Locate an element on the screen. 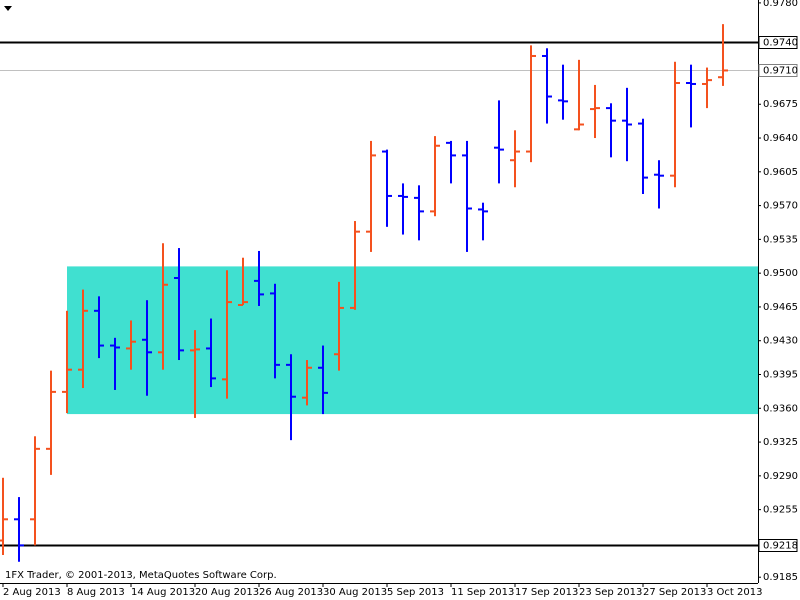 This screenshot has height=600, width=800. y-tick-label: 0.9500 is located at coordinates (780, 273).